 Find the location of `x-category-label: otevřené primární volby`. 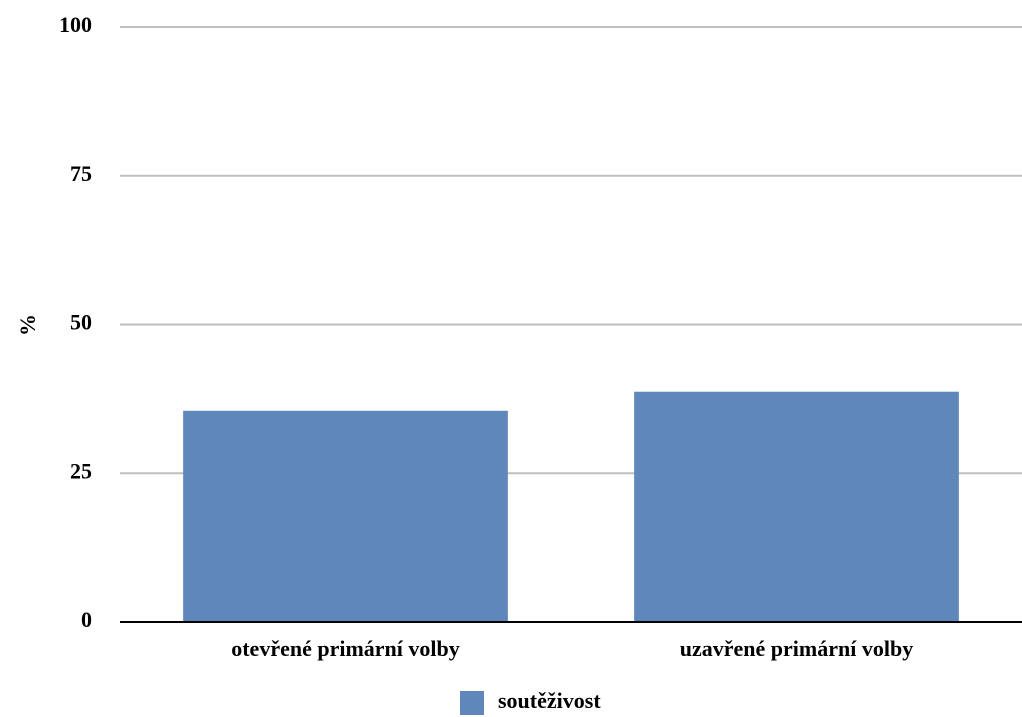

x-category-label: otevřené primární volby is located at coordinates (345, 648).